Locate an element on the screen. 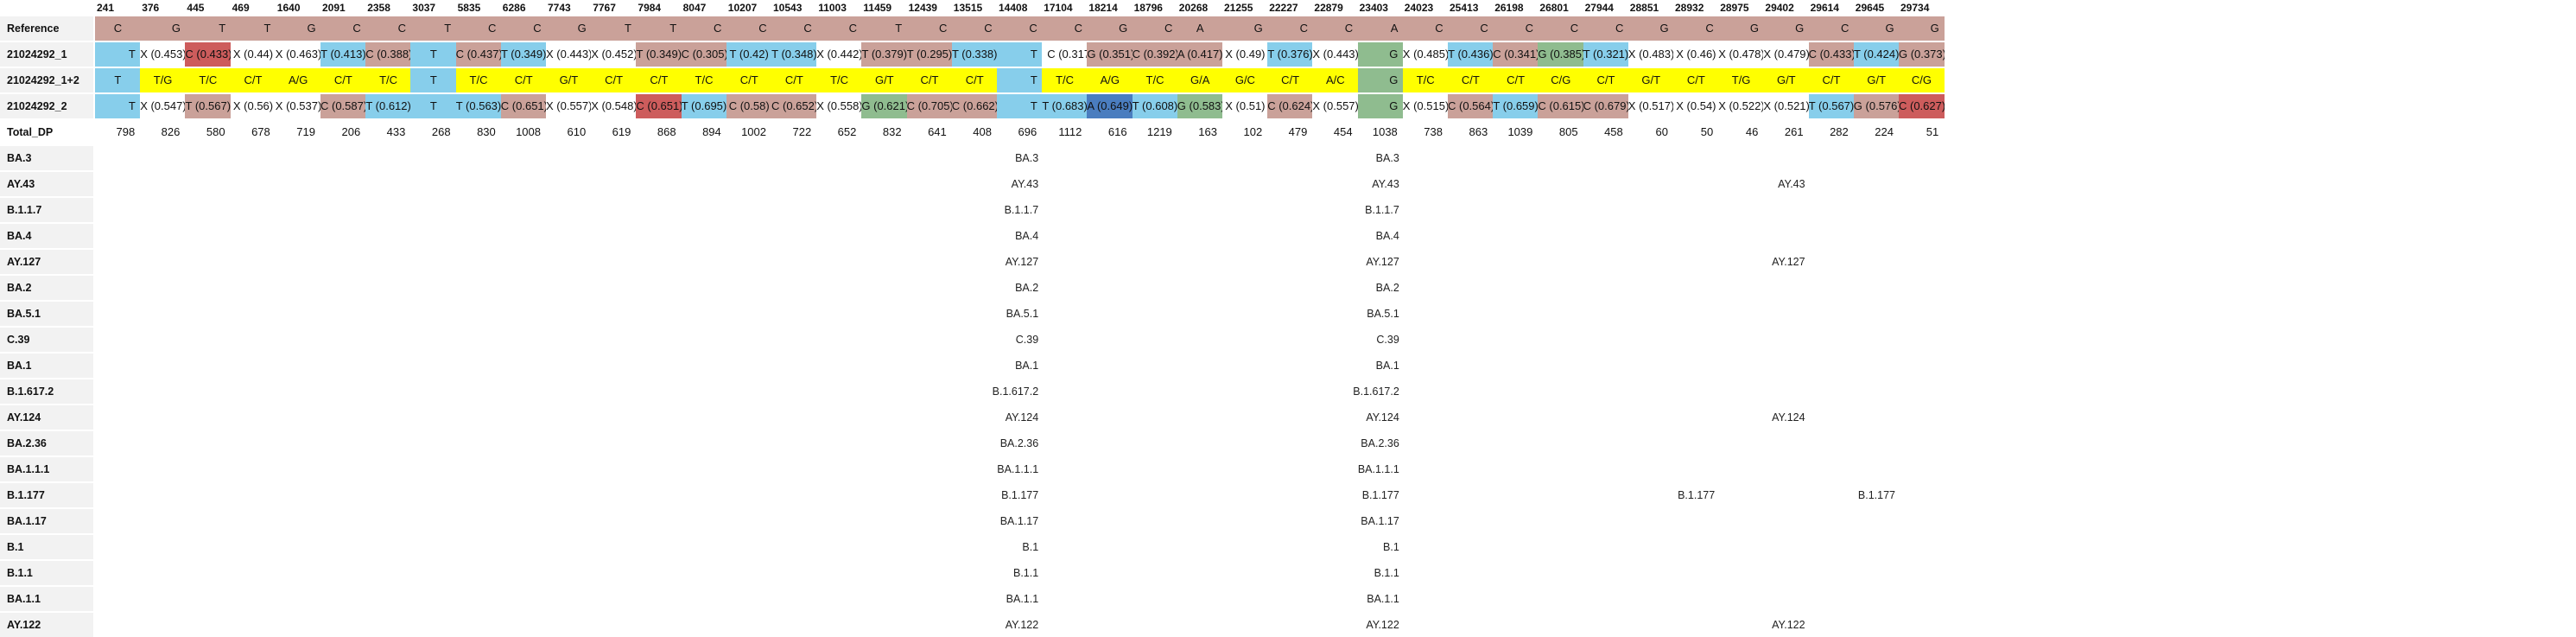 The width and height of the screenshot is (2576, 637). genotype-cell: A/C is located at coordinates (1335, 80).